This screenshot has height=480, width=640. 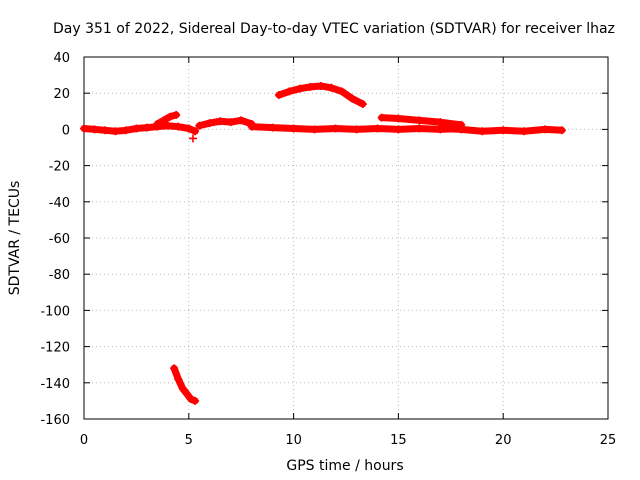 What do you see at coordinates (84, 440) in the screenshot?
I see `x-tick-label: 0` at bounding box center [84, 440].